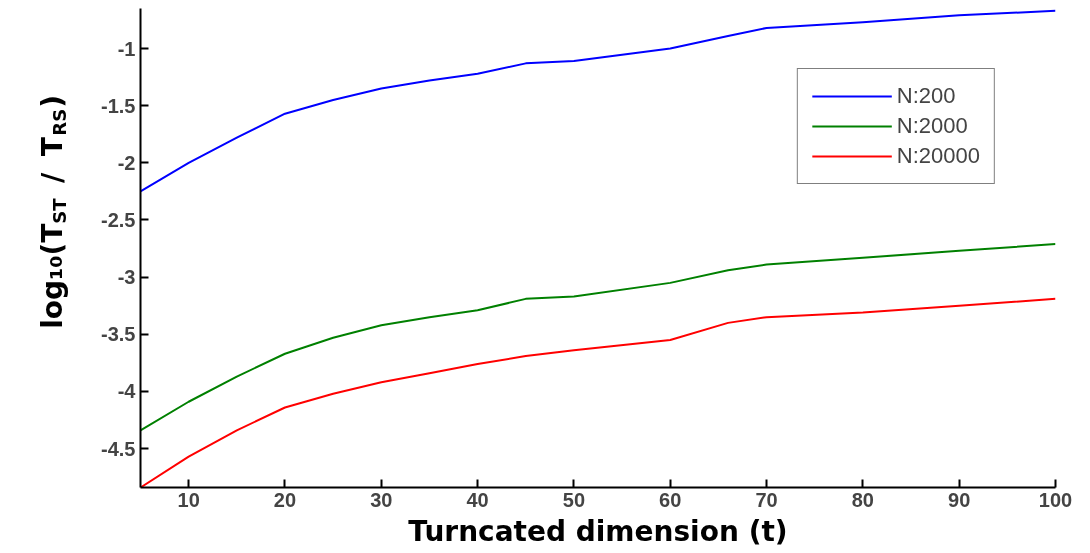 The height and width of the screenshot is (553, 1090). What do you see at coordinates (1055, 499) in the screenshot?
I see `x-tick-label: 100` at bounding box center [1055, 499].